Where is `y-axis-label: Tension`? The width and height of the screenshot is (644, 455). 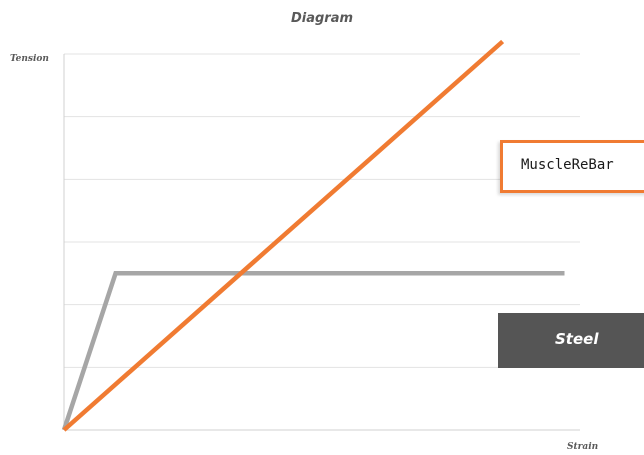
y-axis-label: Tension is located at coordinates (29, 59).